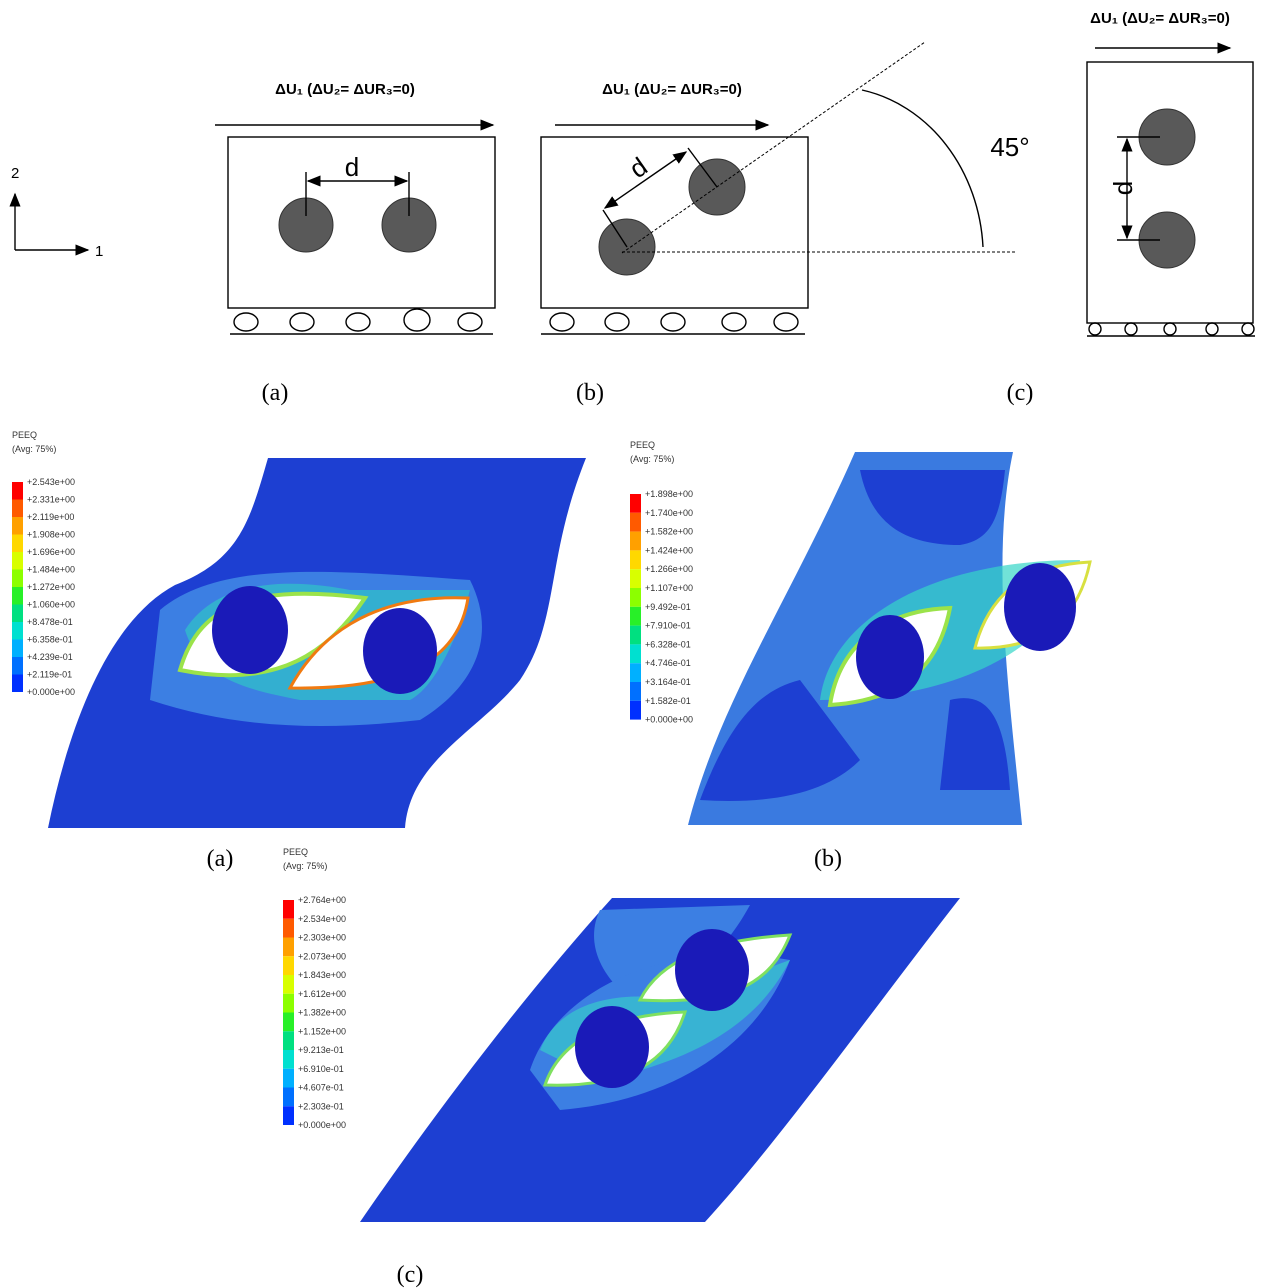  What do you see at coordinates (660, 1093) in the screenshot?
I see `contour-c: (c)` at bounding box center [660, 1093].